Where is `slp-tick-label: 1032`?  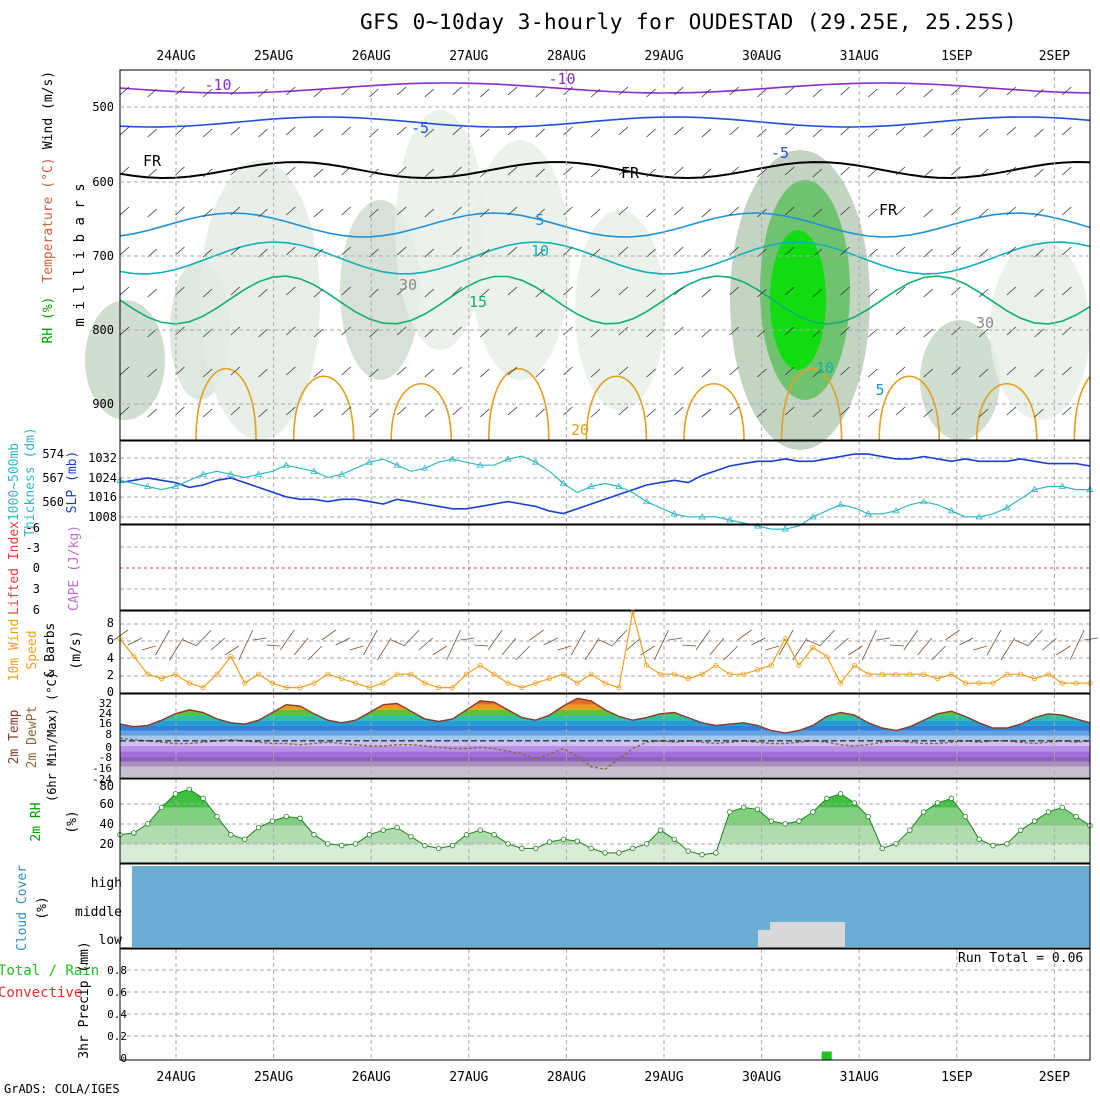
slp-tick-label: 1032 is located at coordinates (102, 458).